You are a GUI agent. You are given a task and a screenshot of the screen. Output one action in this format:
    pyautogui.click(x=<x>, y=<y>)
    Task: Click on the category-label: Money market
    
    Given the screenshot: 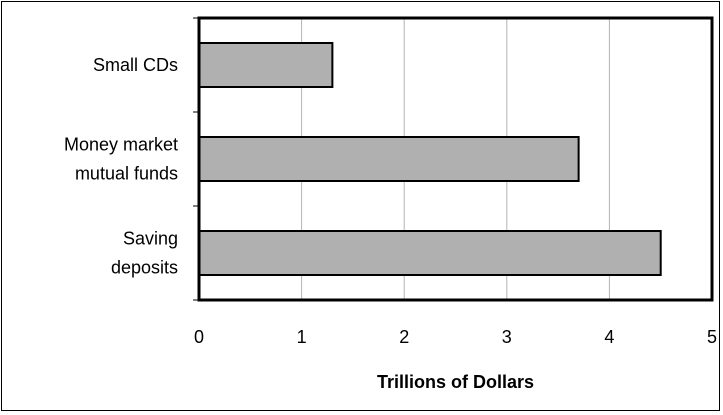 What is the action you would take?
    pyautogui.click(x=121, y=145)
    